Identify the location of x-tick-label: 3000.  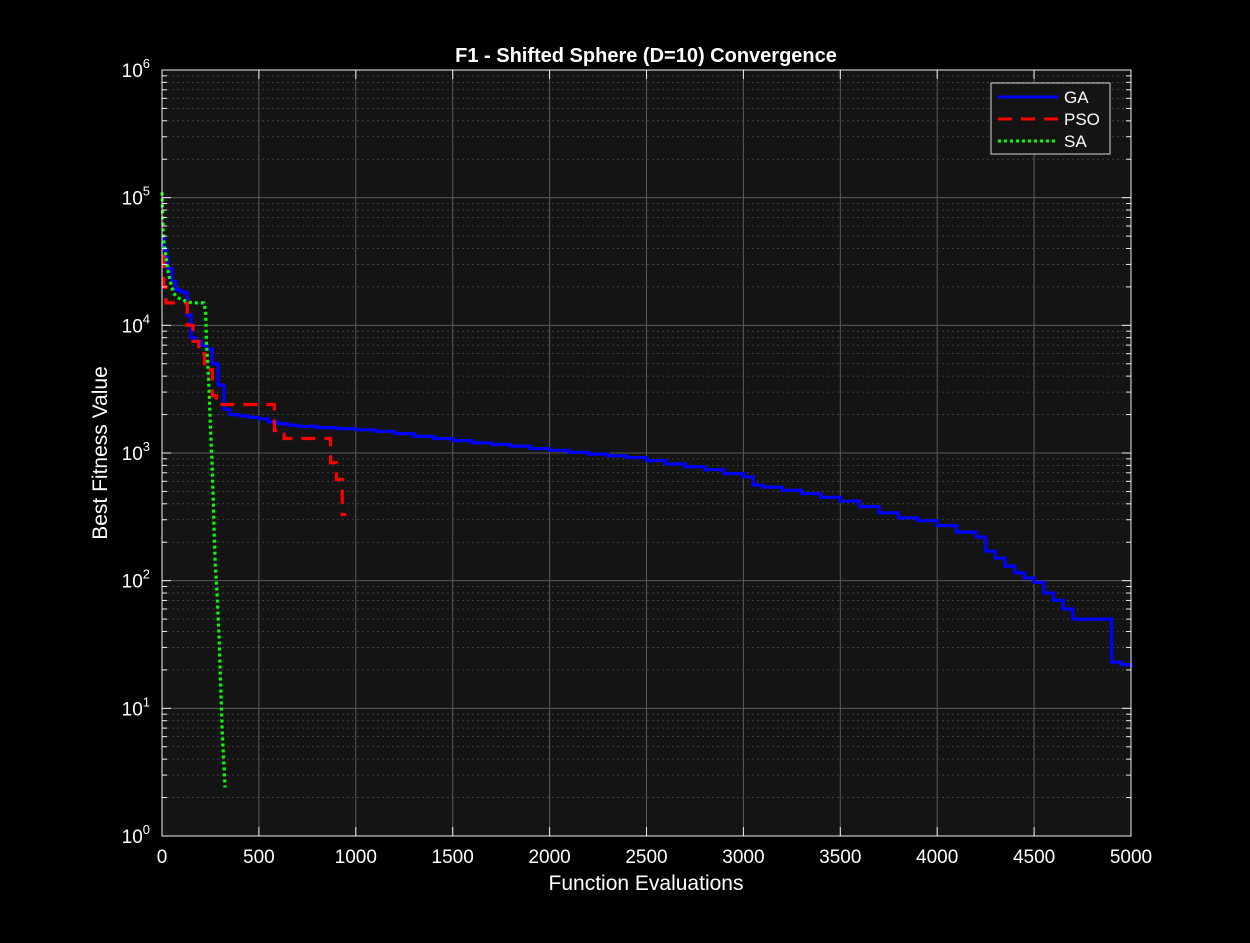
(743, 857).